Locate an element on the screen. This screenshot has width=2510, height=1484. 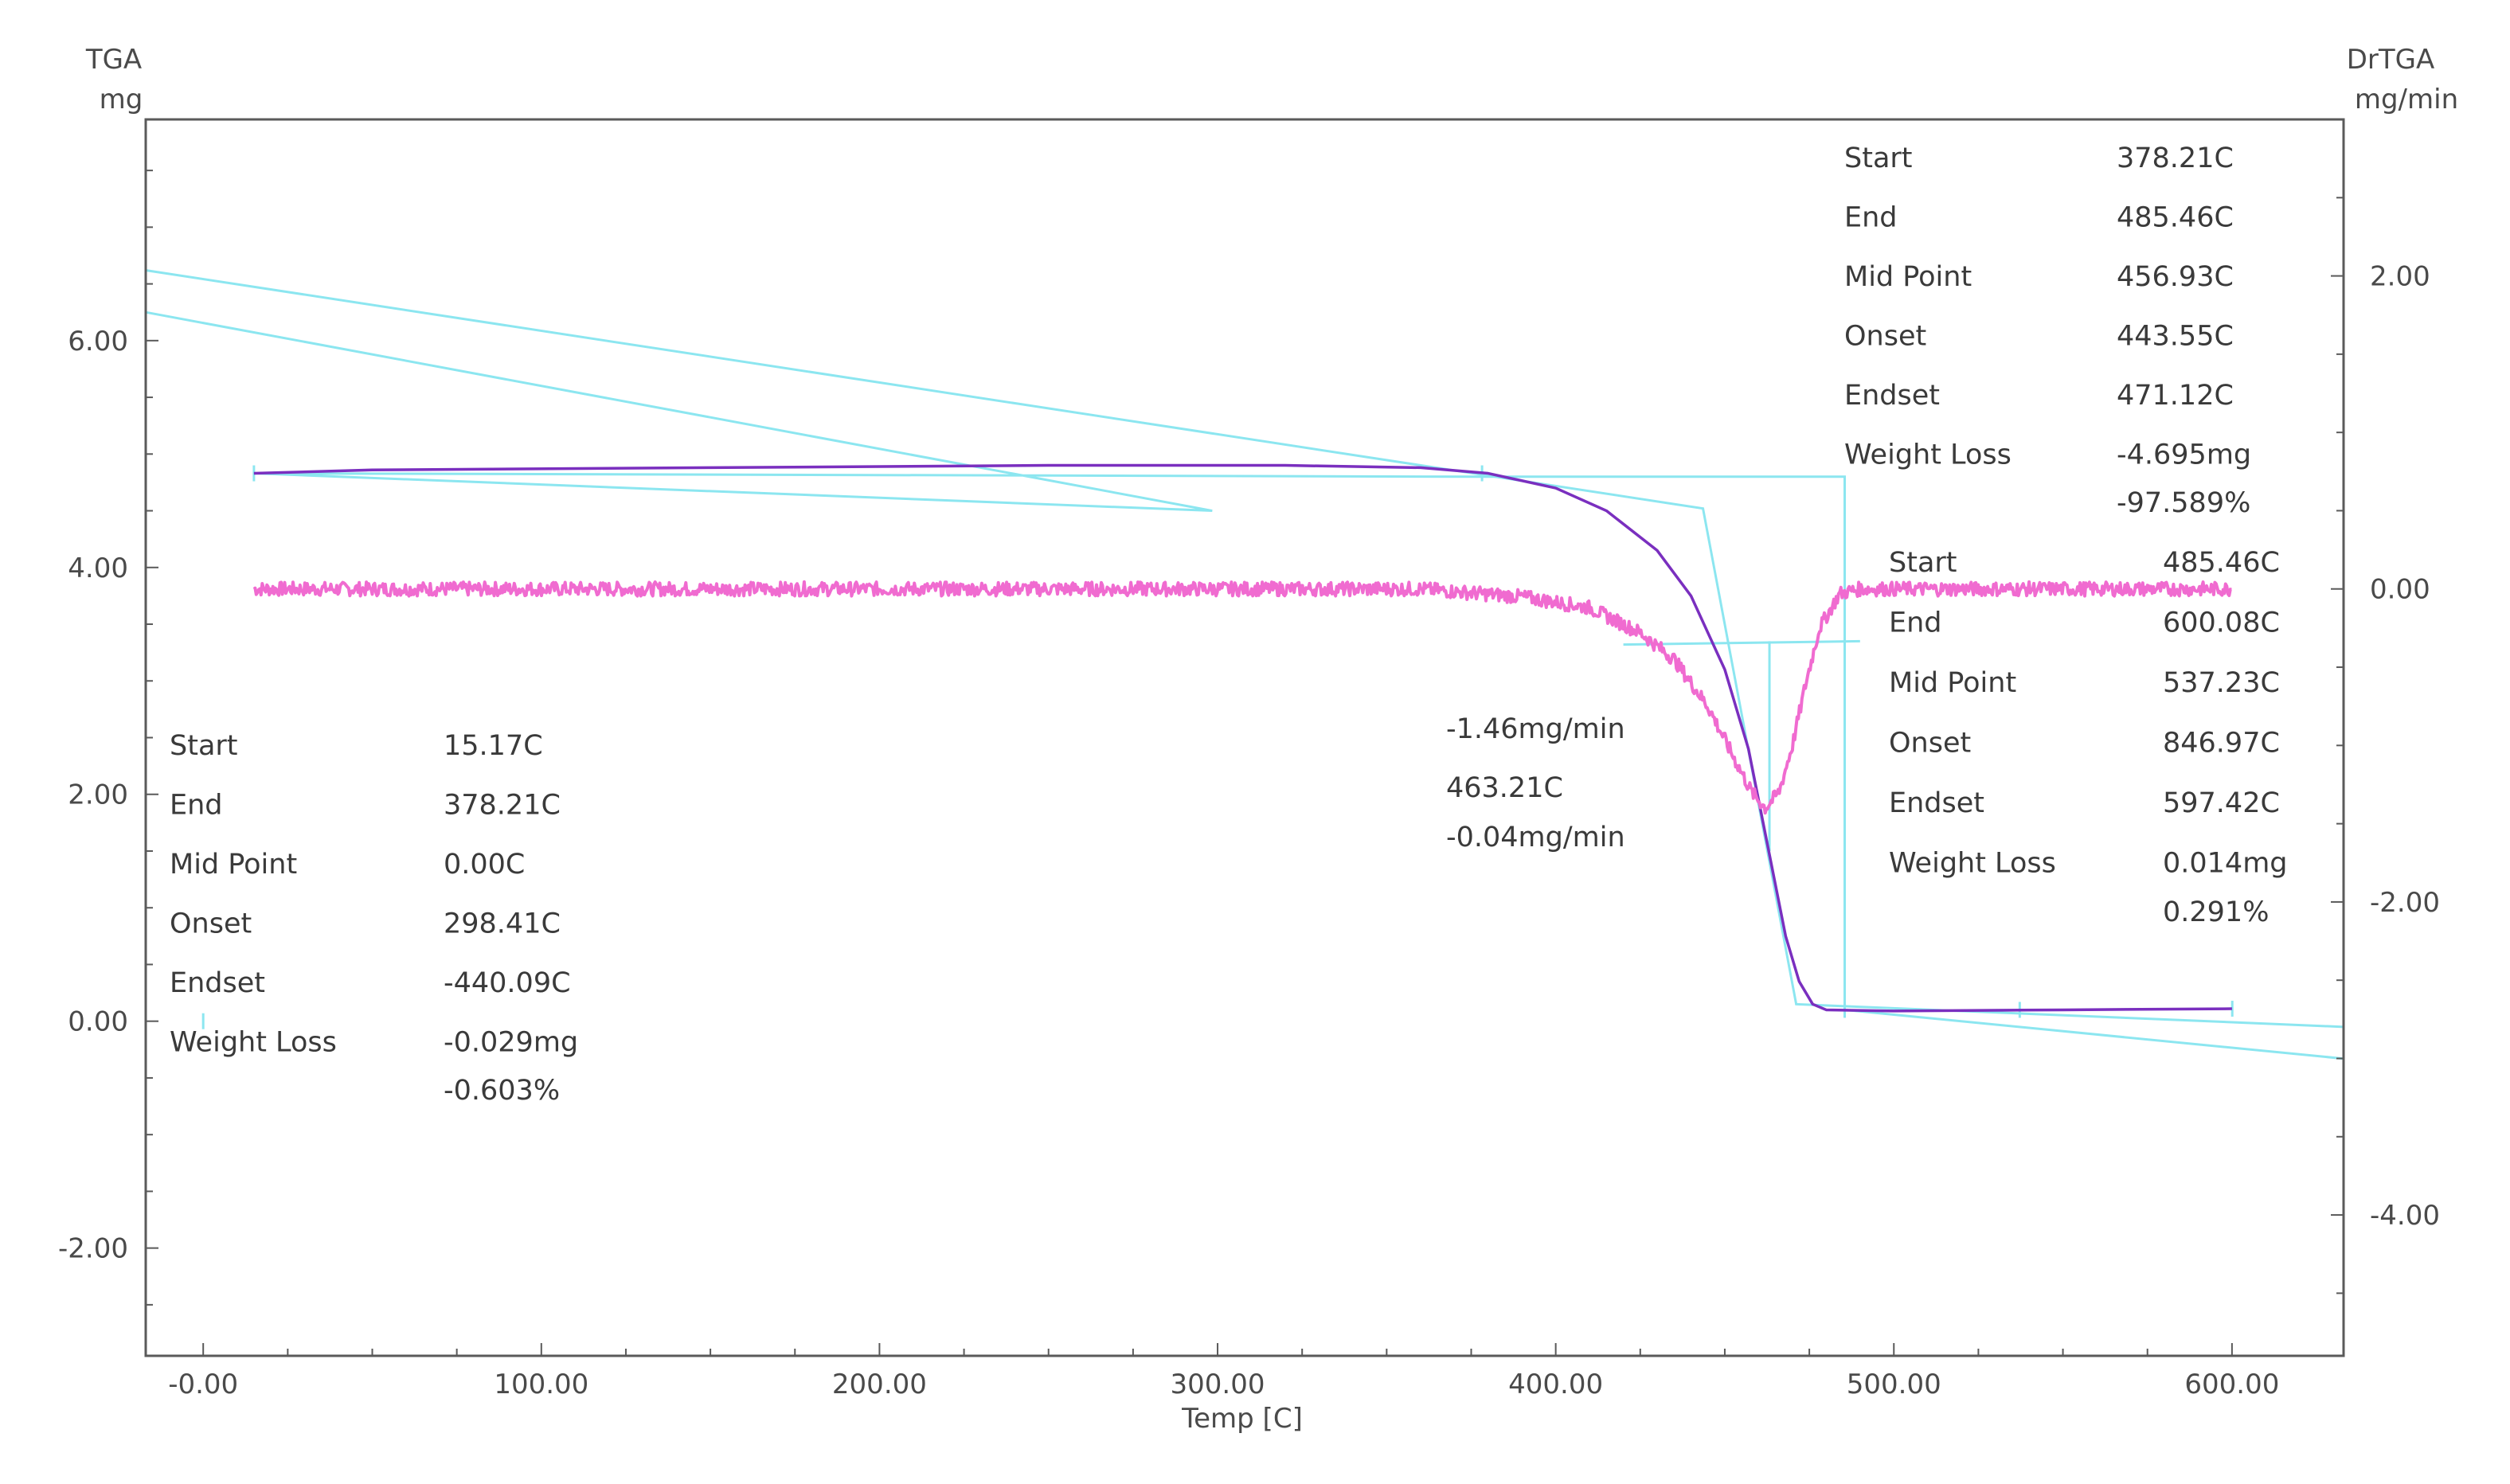
annotation-value: 15.17C is located at coordinates (493, 746).